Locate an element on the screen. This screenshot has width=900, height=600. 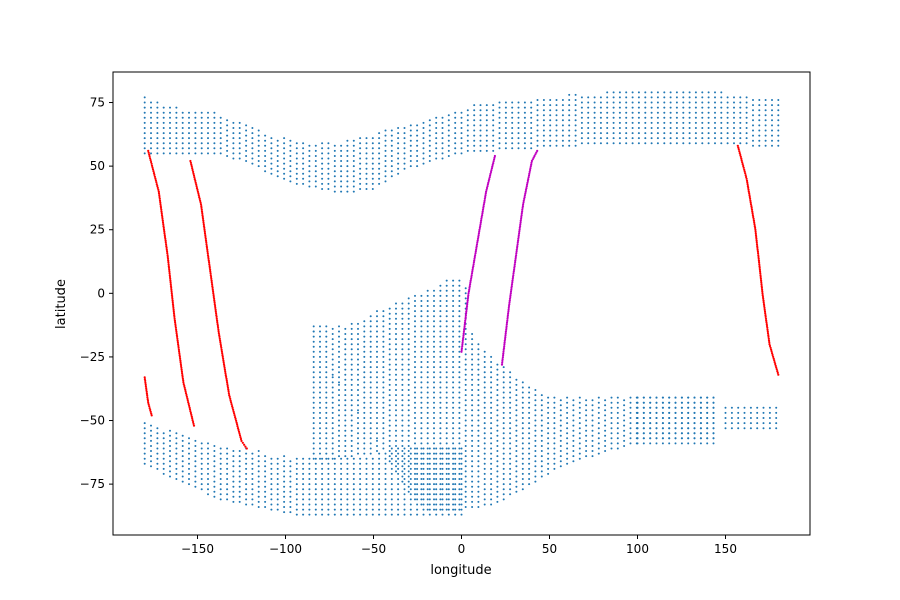
y-tick-label: 0 is located at coordinates (101, 293).